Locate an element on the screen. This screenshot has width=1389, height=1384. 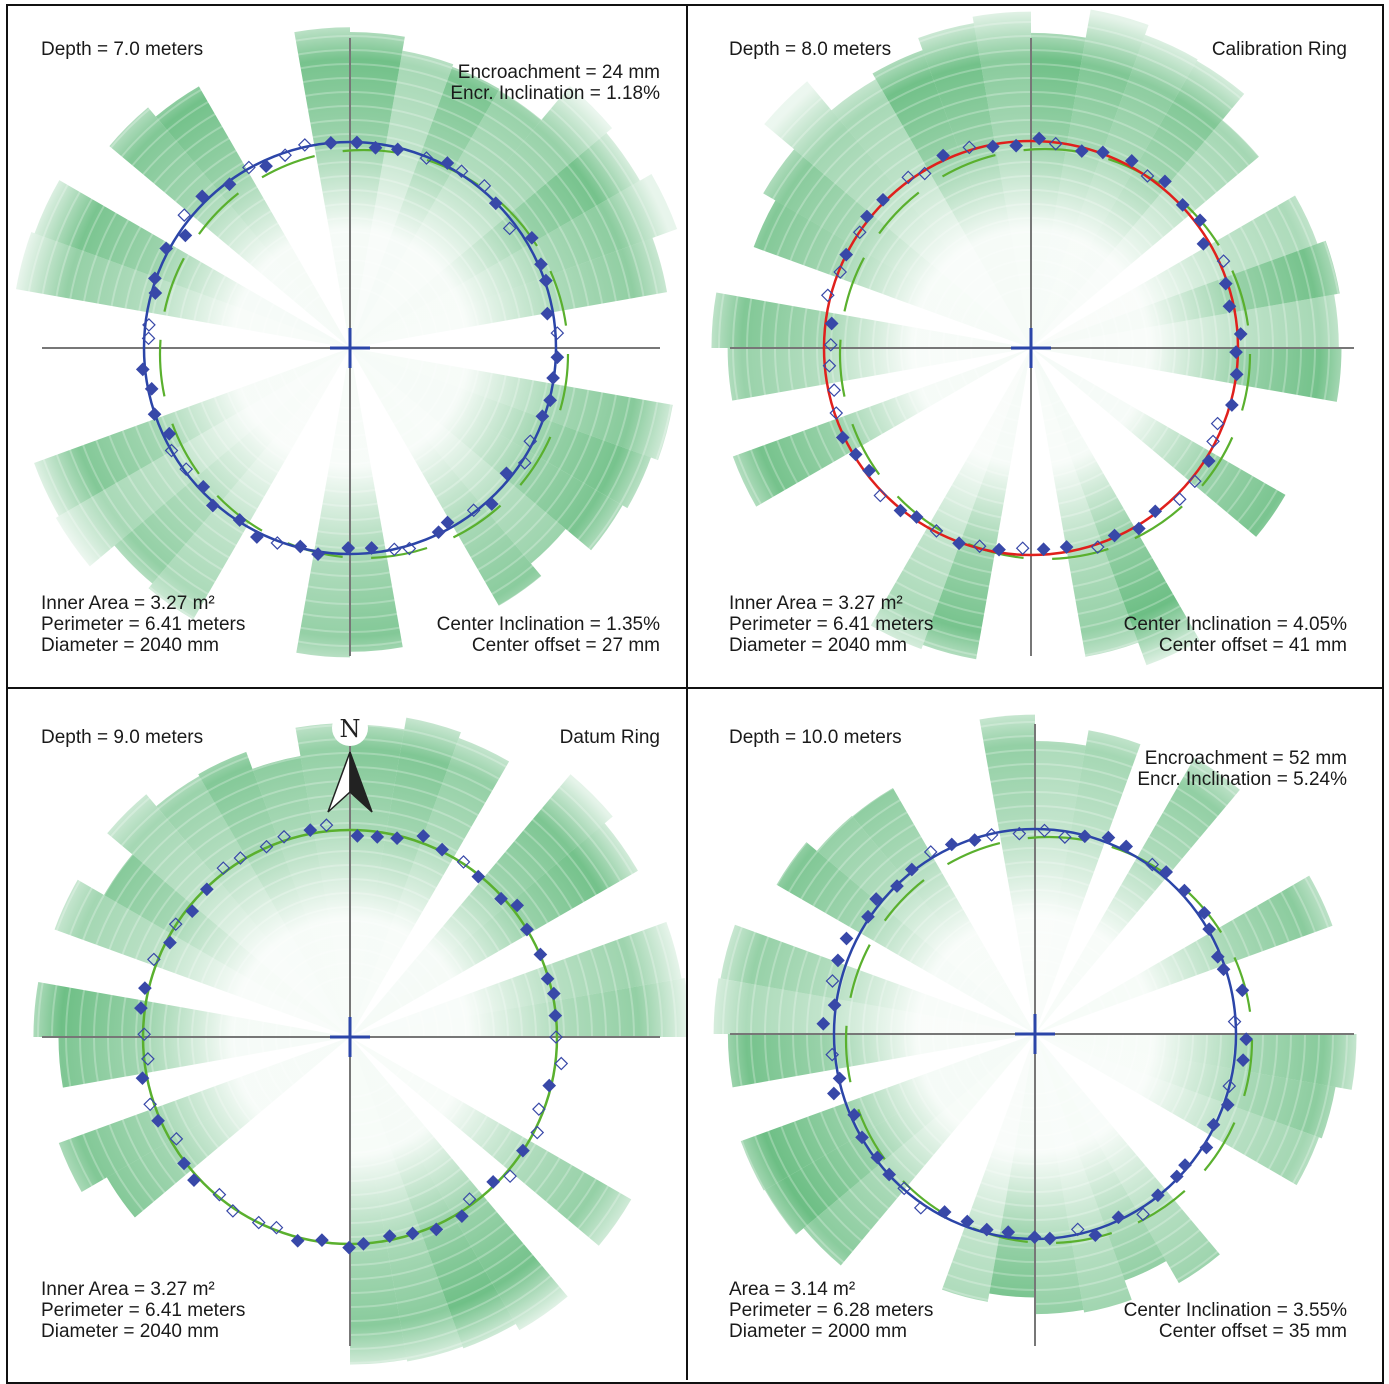
north-badge is located at coordinates (350, 728).